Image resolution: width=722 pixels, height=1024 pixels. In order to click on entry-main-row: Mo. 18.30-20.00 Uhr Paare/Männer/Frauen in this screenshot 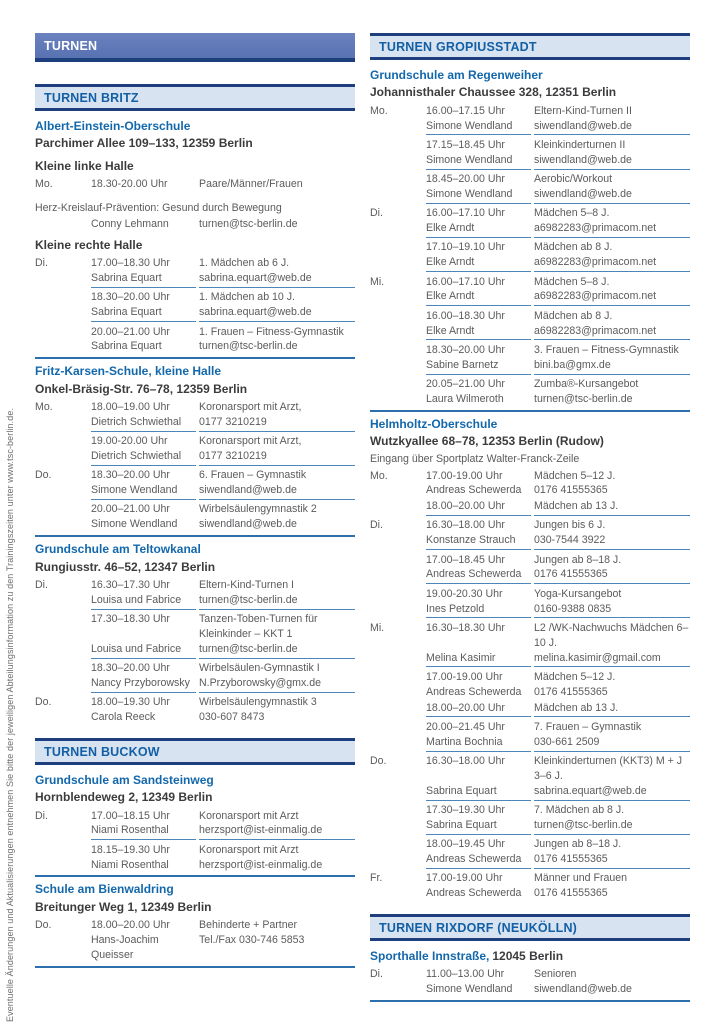, I will do `click(195, 184)`.